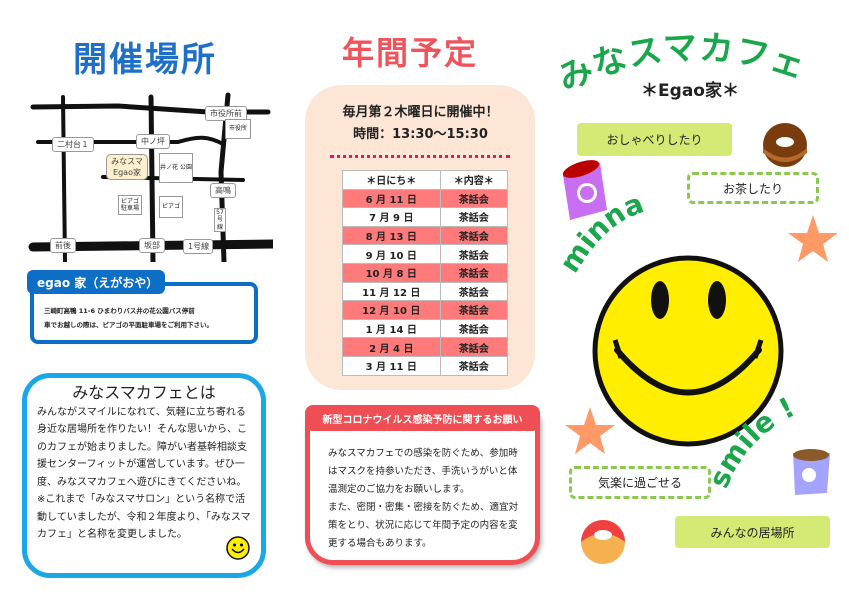 The height and width of the screenshot is (600, 849). Describe the element at coordinates (220, 220) in the screenshot. I see `map-building: 57 号 線` at that location.